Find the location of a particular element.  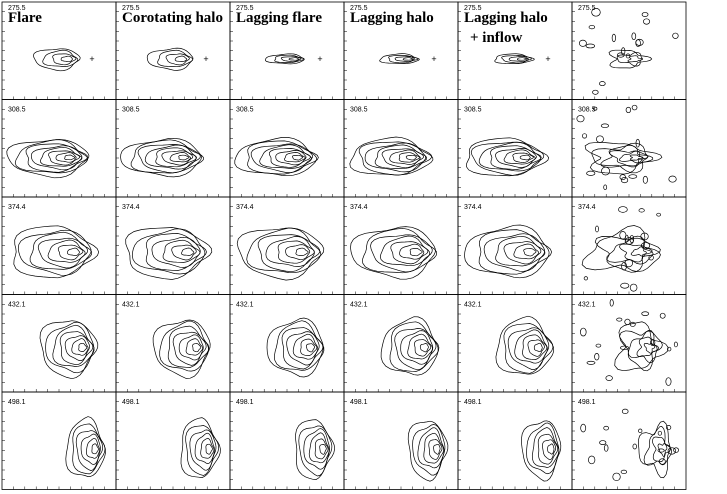

column-title: Lagging halo is located at coordinates (392, 18).